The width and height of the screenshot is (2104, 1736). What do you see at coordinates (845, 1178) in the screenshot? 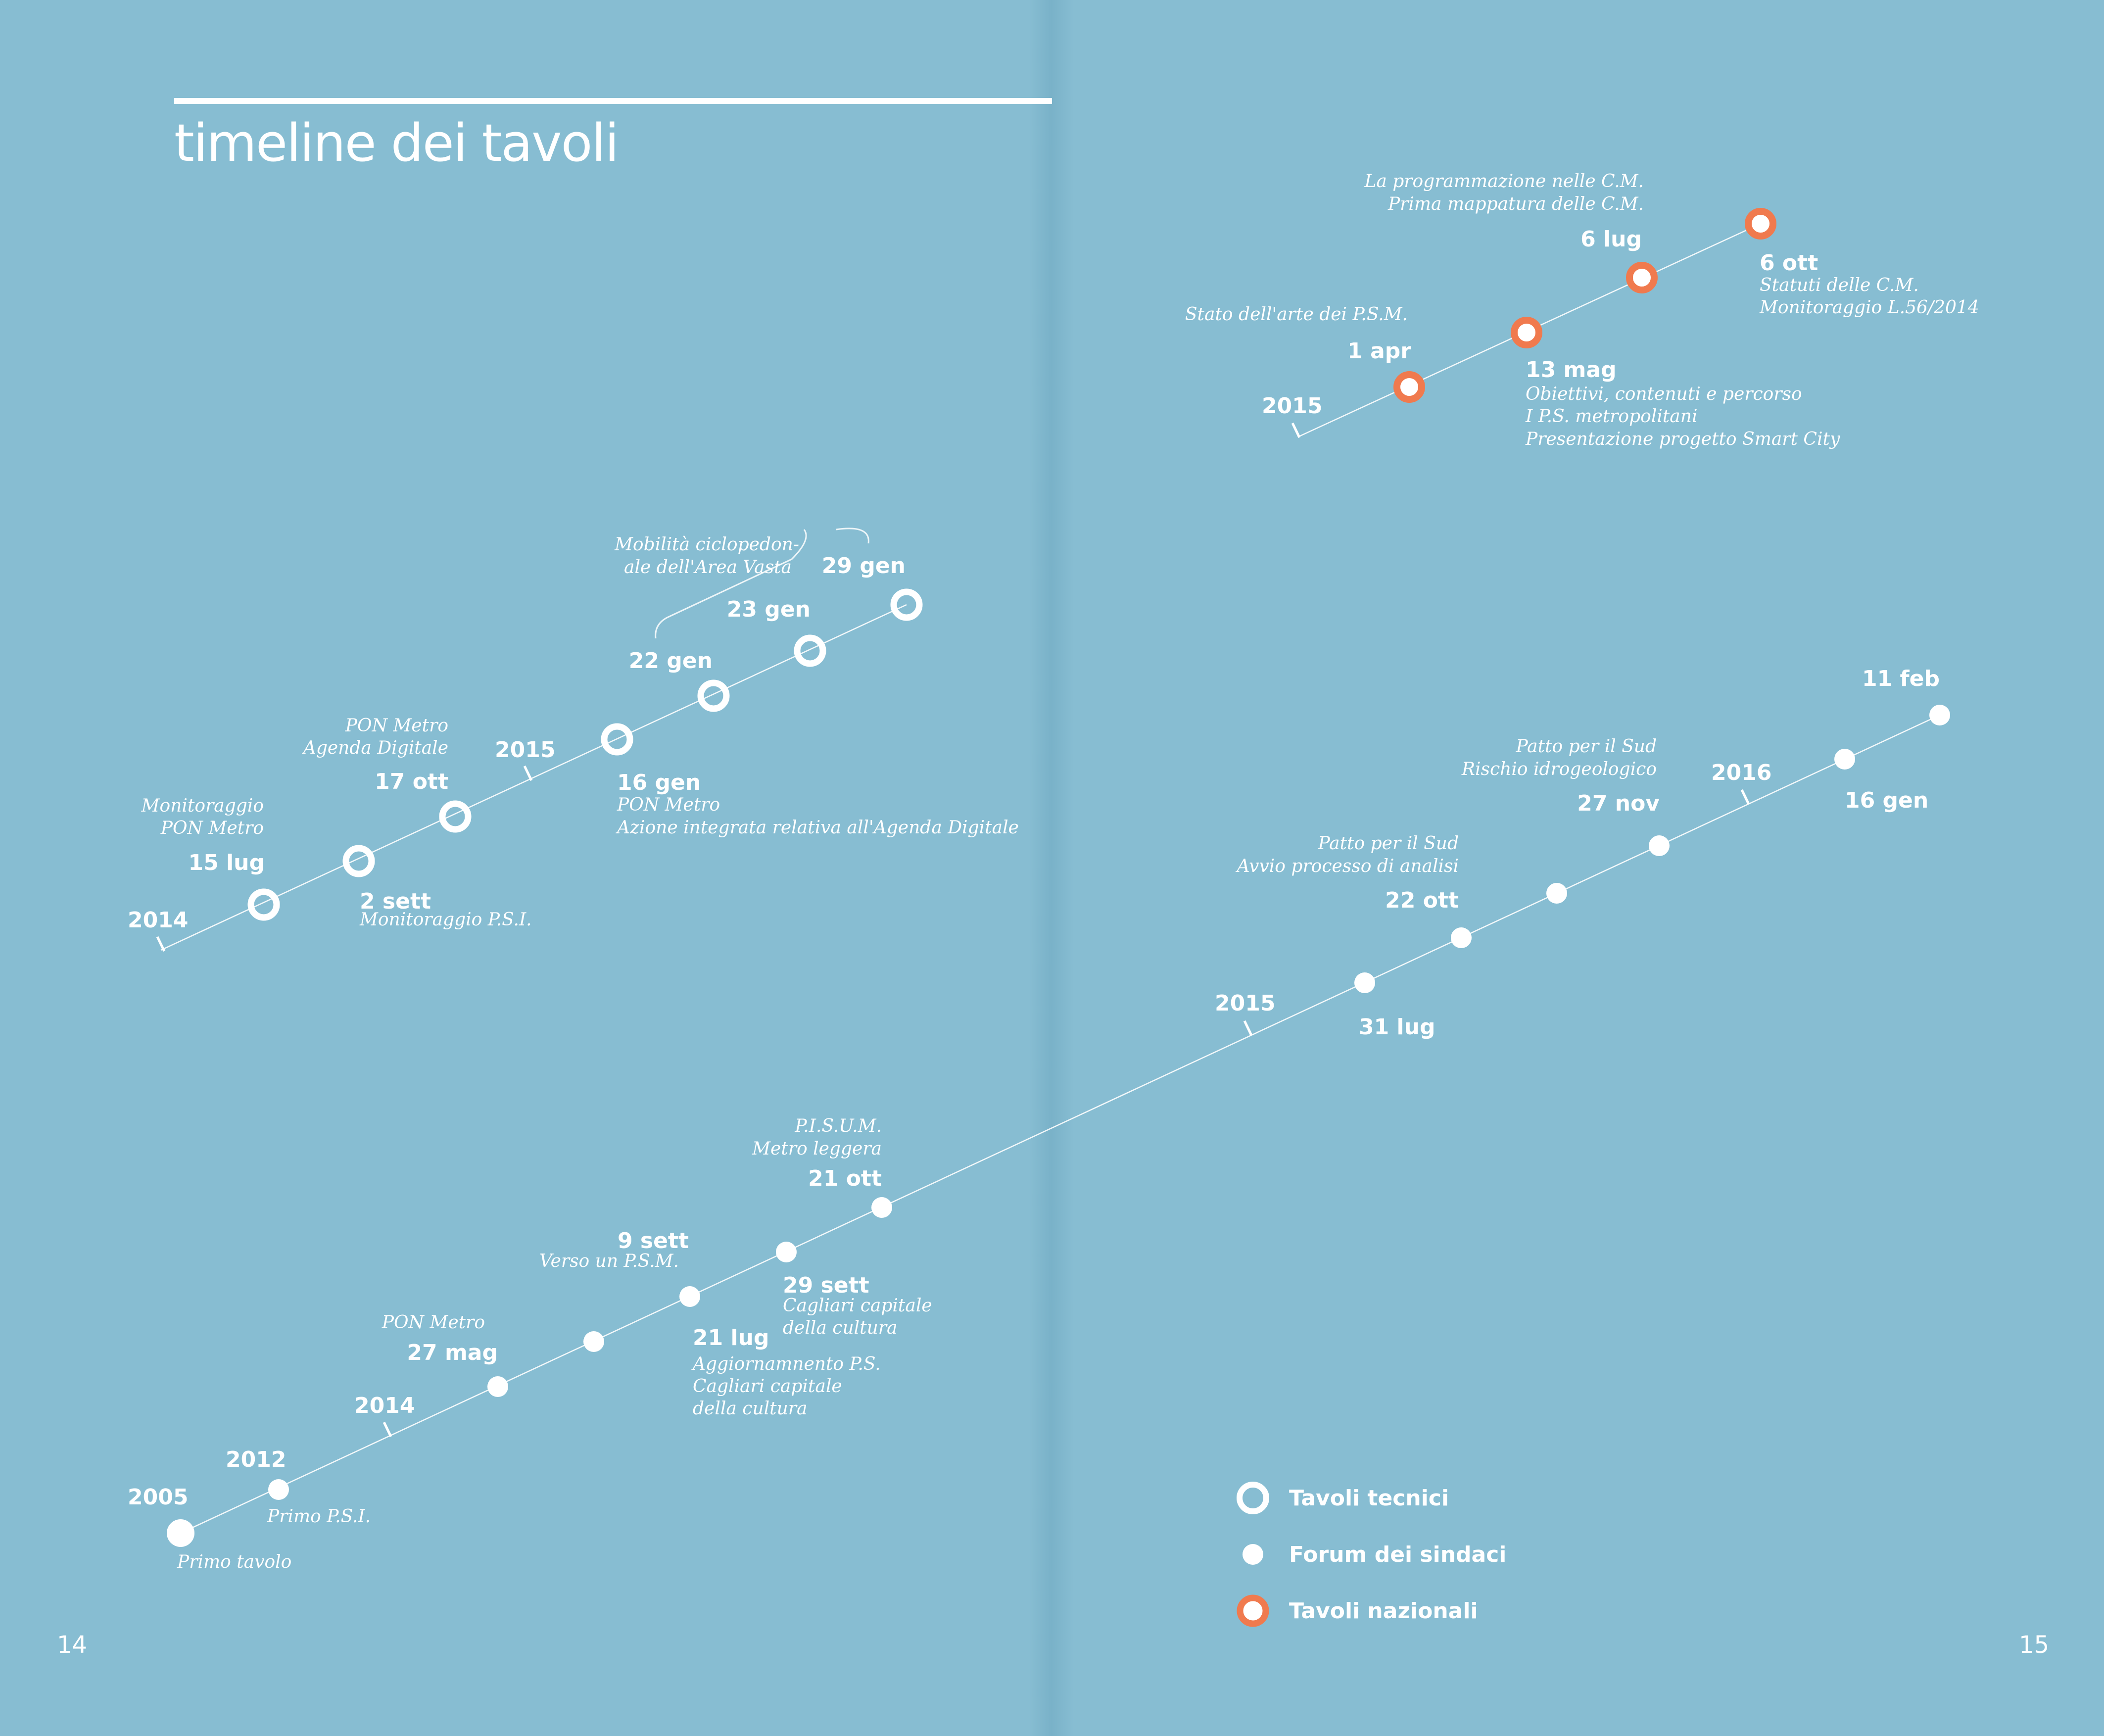
I see `event-date: 21 ott` at bounding box center [845, 1178].